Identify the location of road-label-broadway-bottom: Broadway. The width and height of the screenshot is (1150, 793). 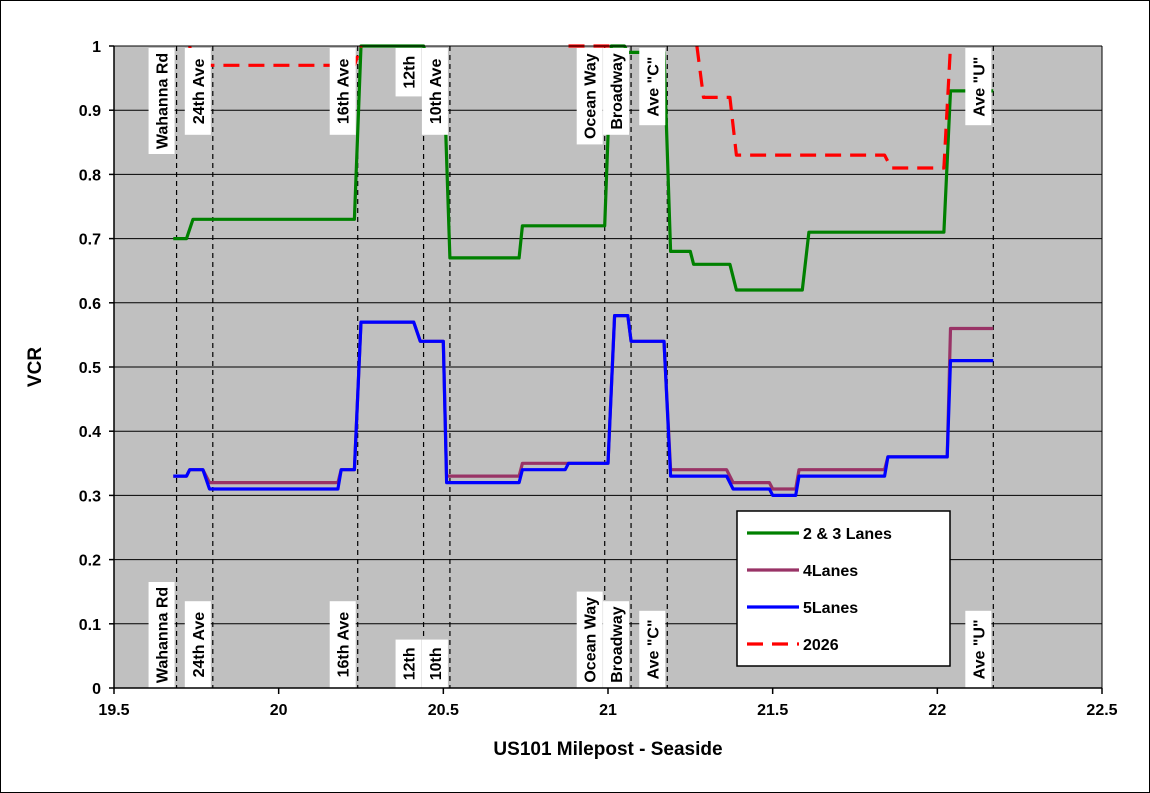
(617, 644).